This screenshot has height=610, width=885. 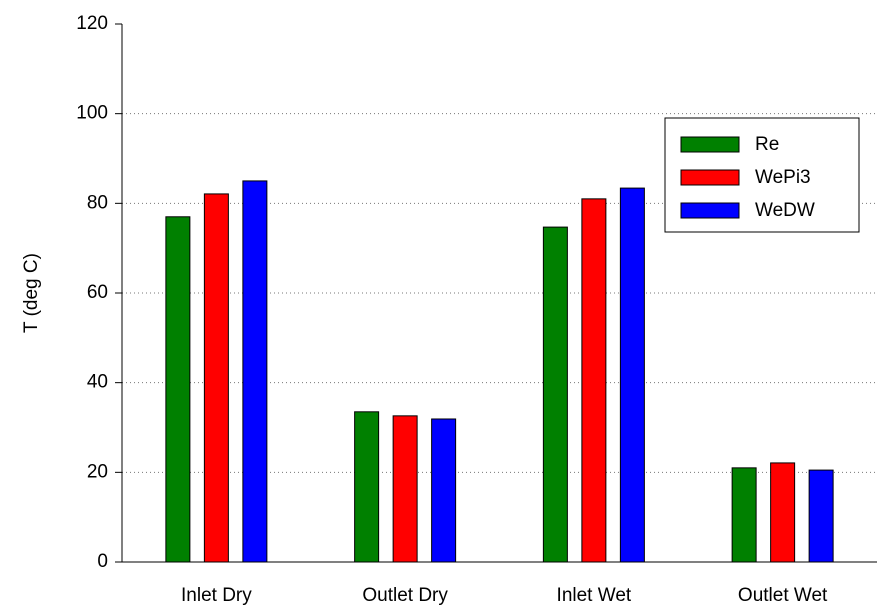 What do you see at coordinates (31, 293) in the screenshot?
I see `y-axis-label: T (deg C)` at bounding box center [31, 293].